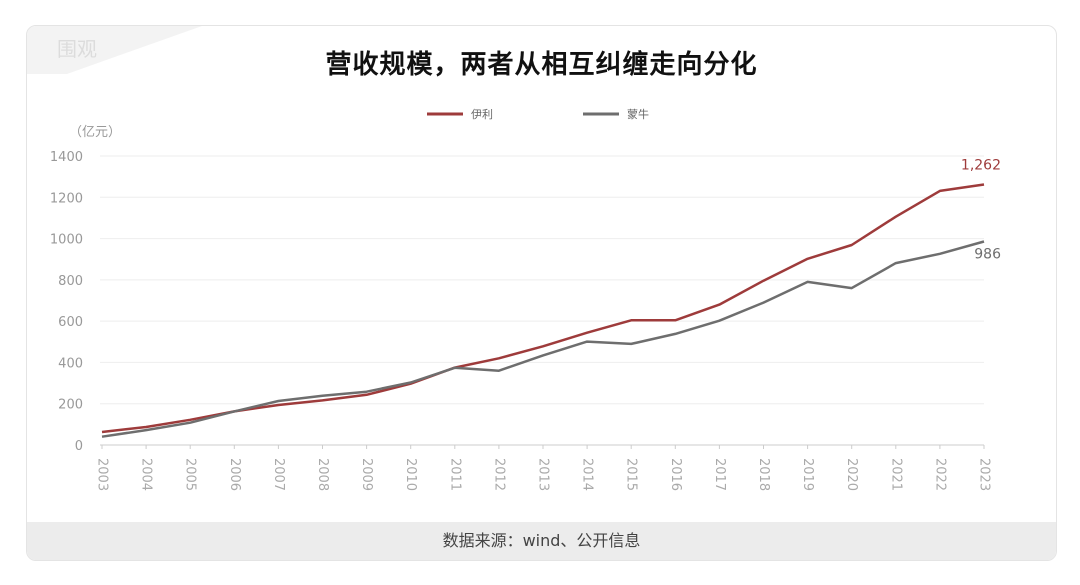  Describe the element at coordinates (95, 132) in the screenshot. I see `y-axis-label: （亿元）` at that location.